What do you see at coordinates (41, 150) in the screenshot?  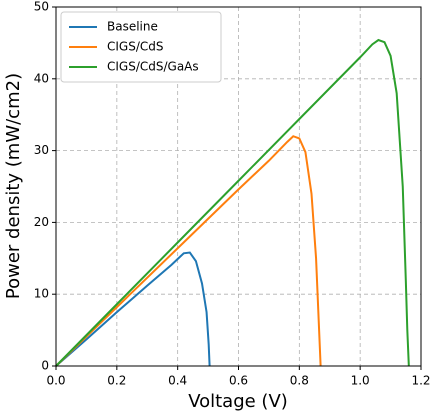 I see `y-tick-label: 30` at bounding box center [41, 150].